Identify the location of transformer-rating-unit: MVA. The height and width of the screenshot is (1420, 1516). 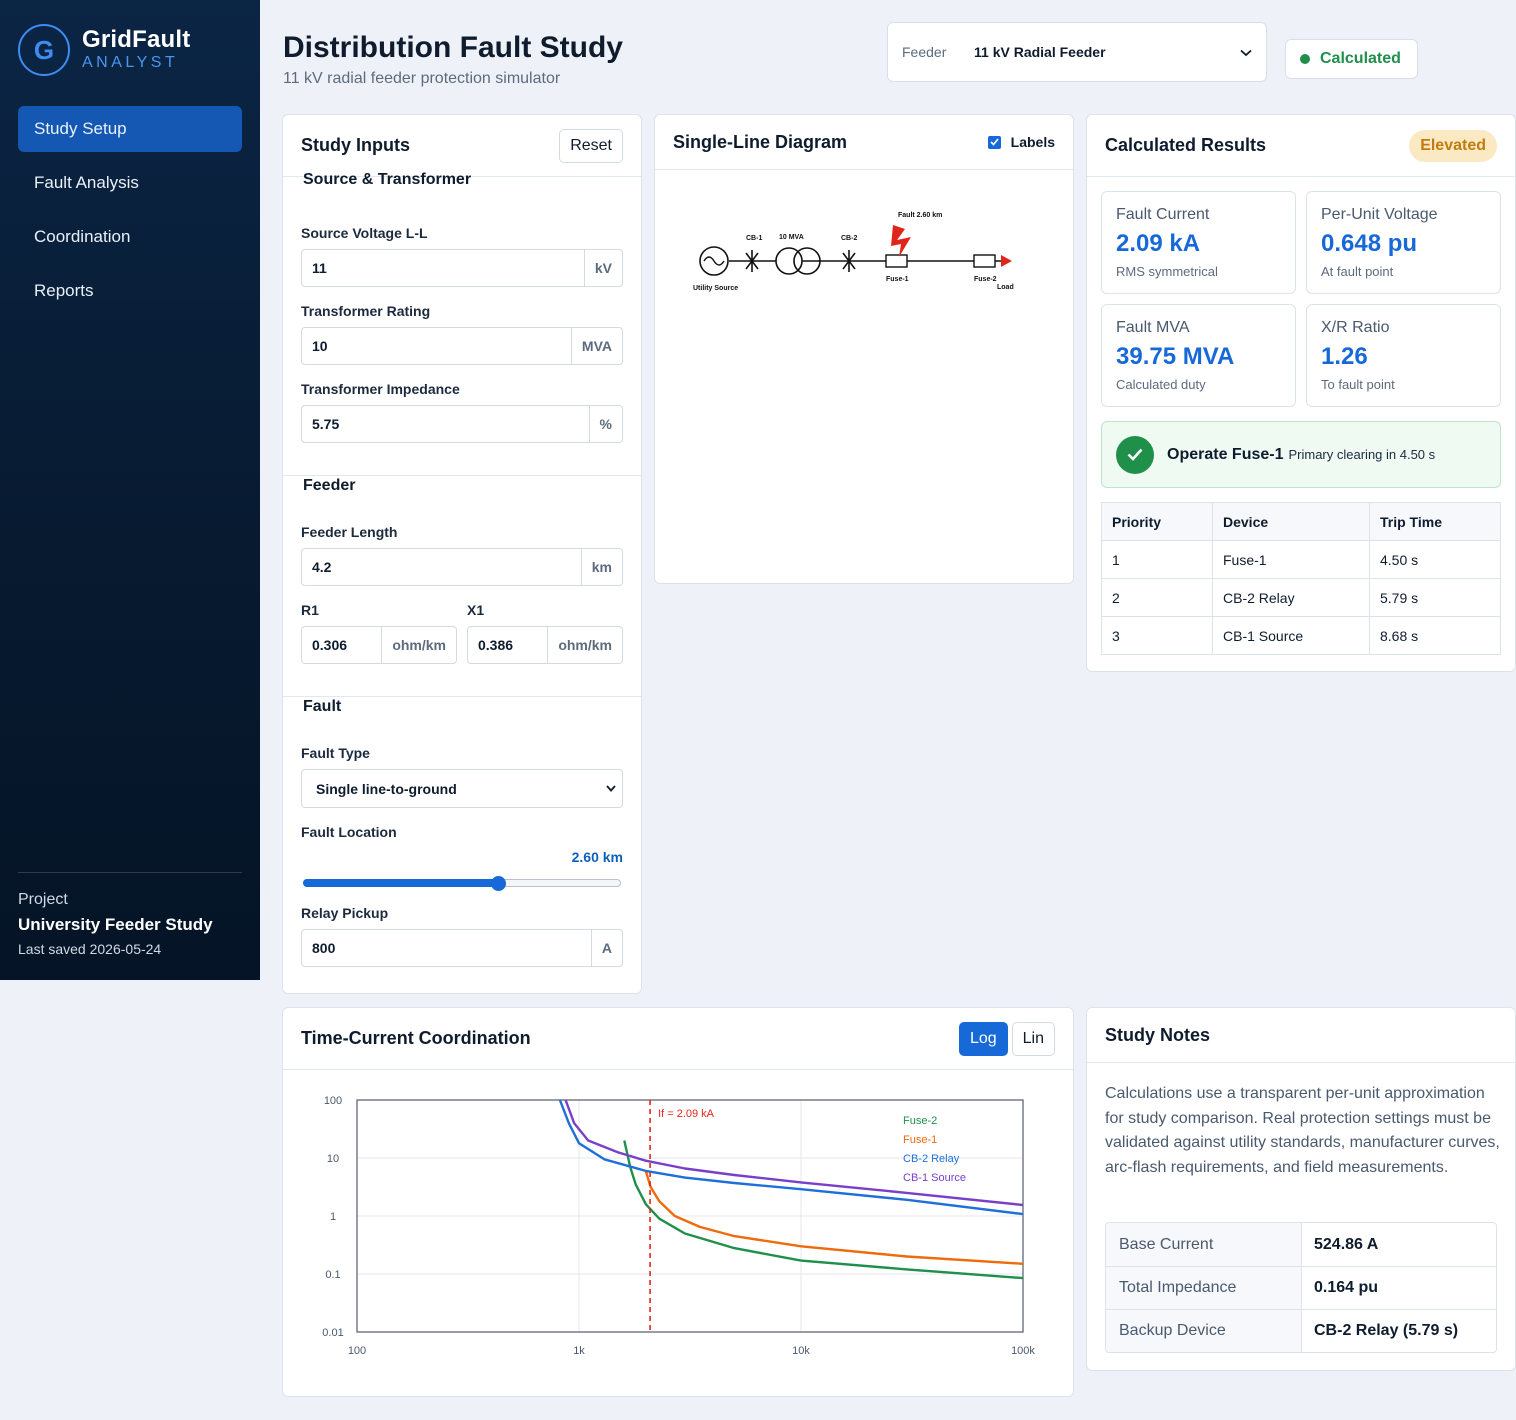
(596, 346).